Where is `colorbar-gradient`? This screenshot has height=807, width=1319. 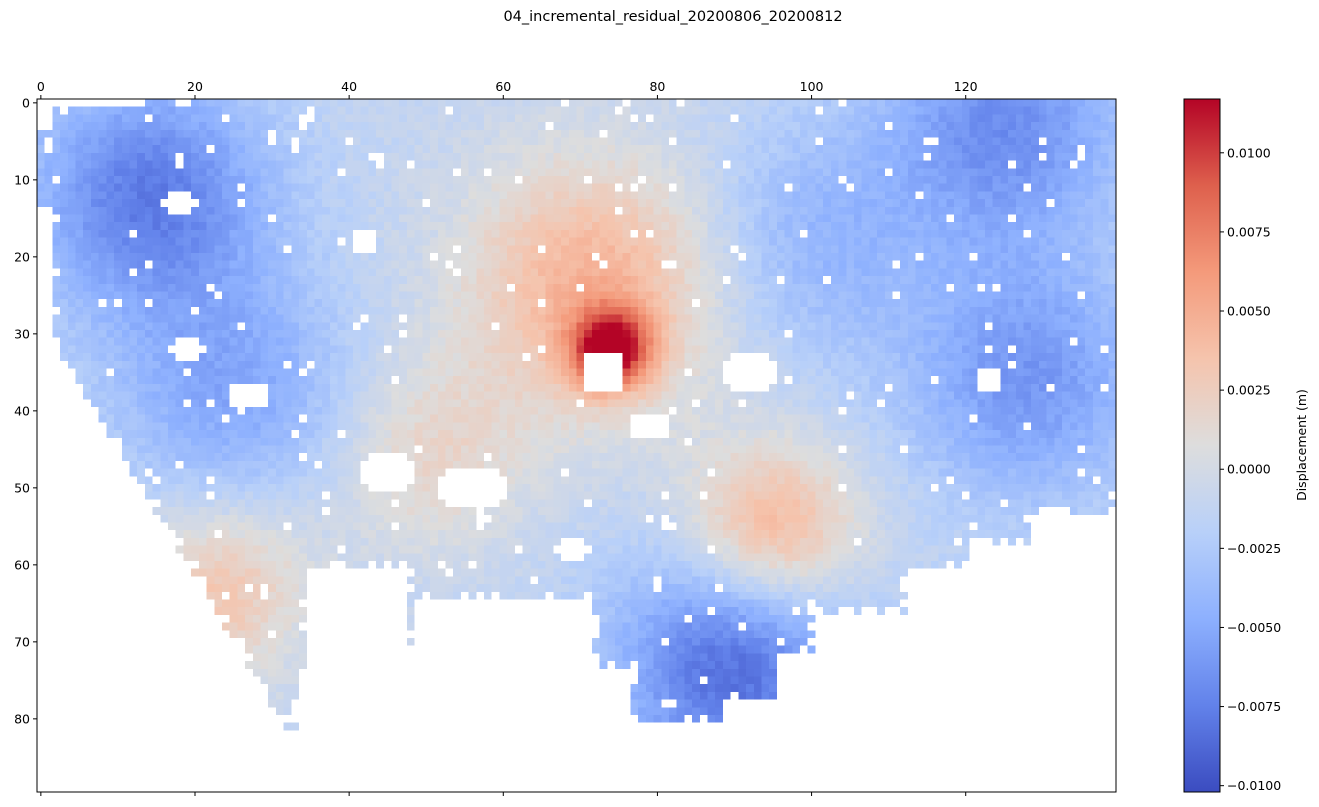
colorbar-gradient is located at coordinates (1202, 445).